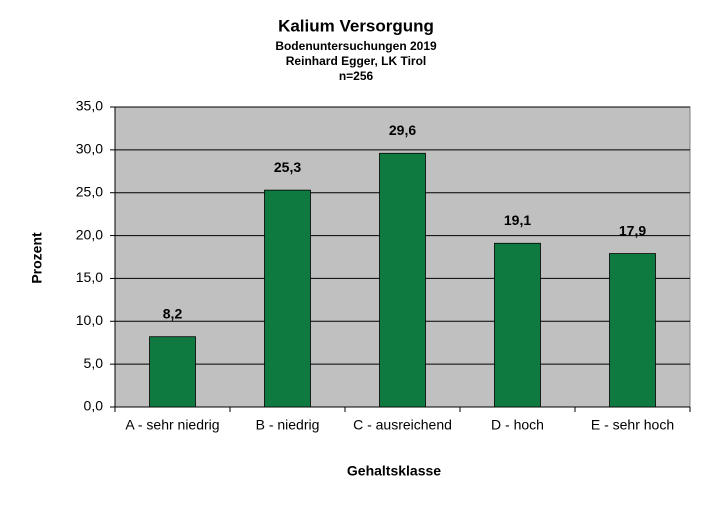 The height and width of the screenshot is (510, 722). Describe the element at coordinates (517, 220) in the screenshot. I see `data-label: 19,1` at that location.